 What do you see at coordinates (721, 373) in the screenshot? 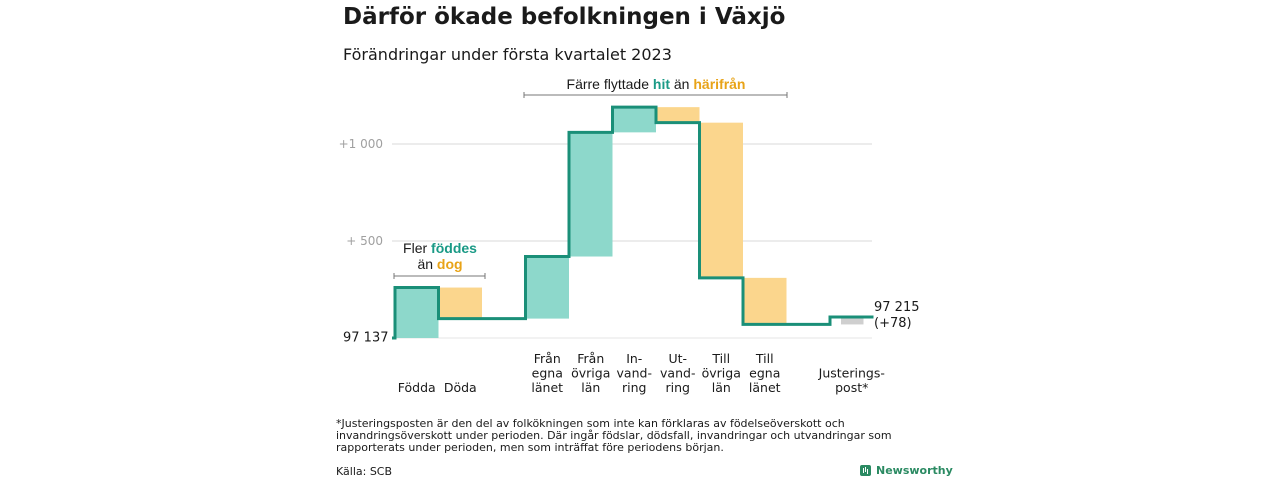
I see `category-label-7-1: övriga` at bounding box center [721, 373].